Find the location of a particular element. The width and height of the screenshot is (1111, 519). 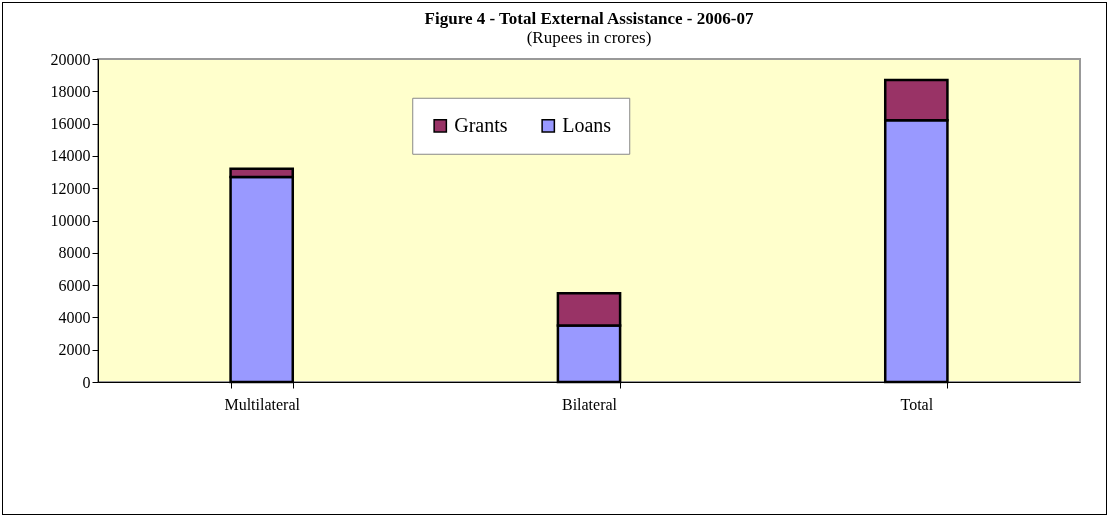

y-tick-label: 2000 is located at coordinates (74, 350).